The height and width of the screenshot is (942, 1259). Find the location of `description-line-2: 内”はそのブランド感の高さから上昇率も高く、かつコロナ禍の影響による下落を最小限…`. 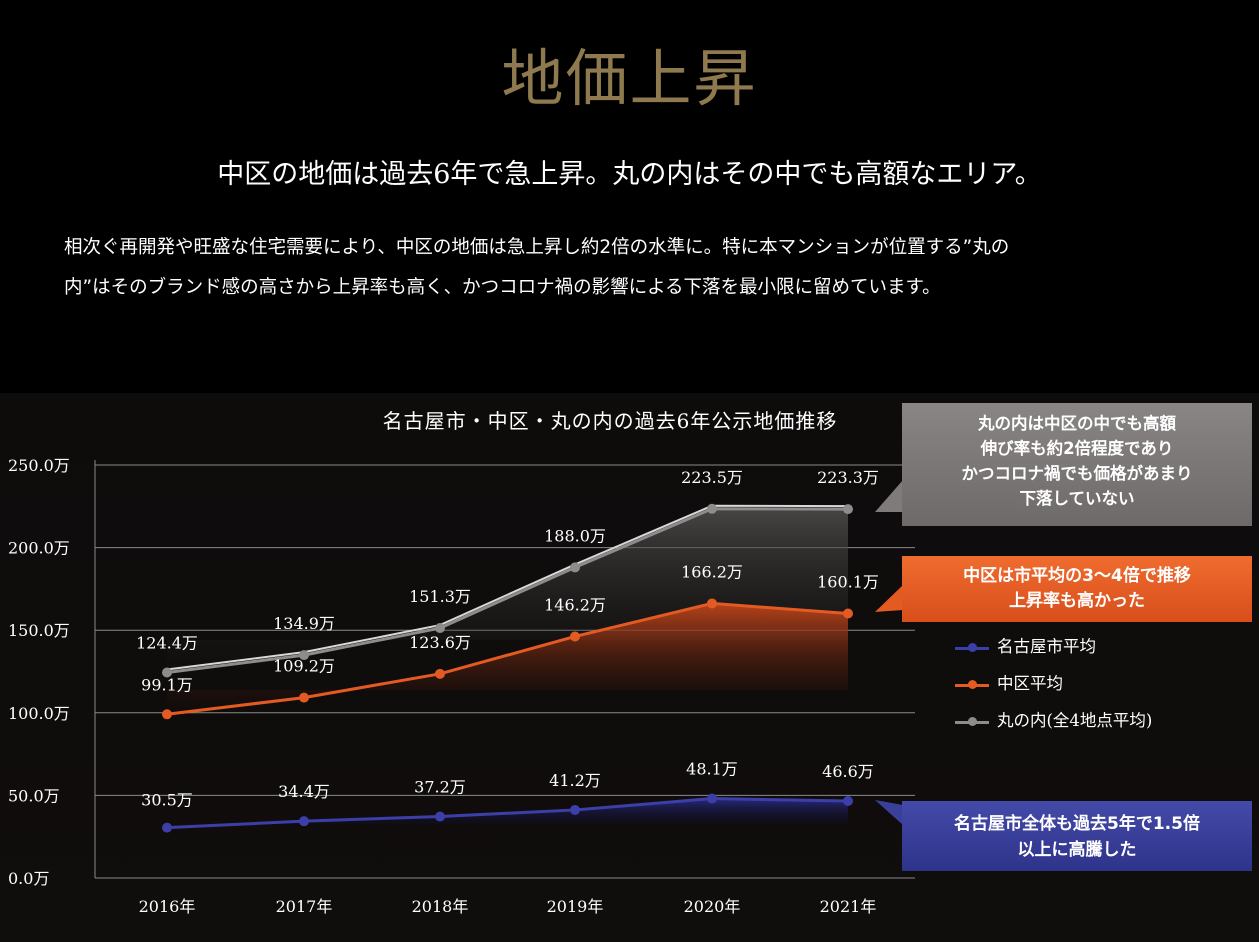

description-line-2: 内”はそのブランド感の高さから上昇率も高く、かつコロナ禍の影響による下落を最小限… is located at coordinates (502, 287).